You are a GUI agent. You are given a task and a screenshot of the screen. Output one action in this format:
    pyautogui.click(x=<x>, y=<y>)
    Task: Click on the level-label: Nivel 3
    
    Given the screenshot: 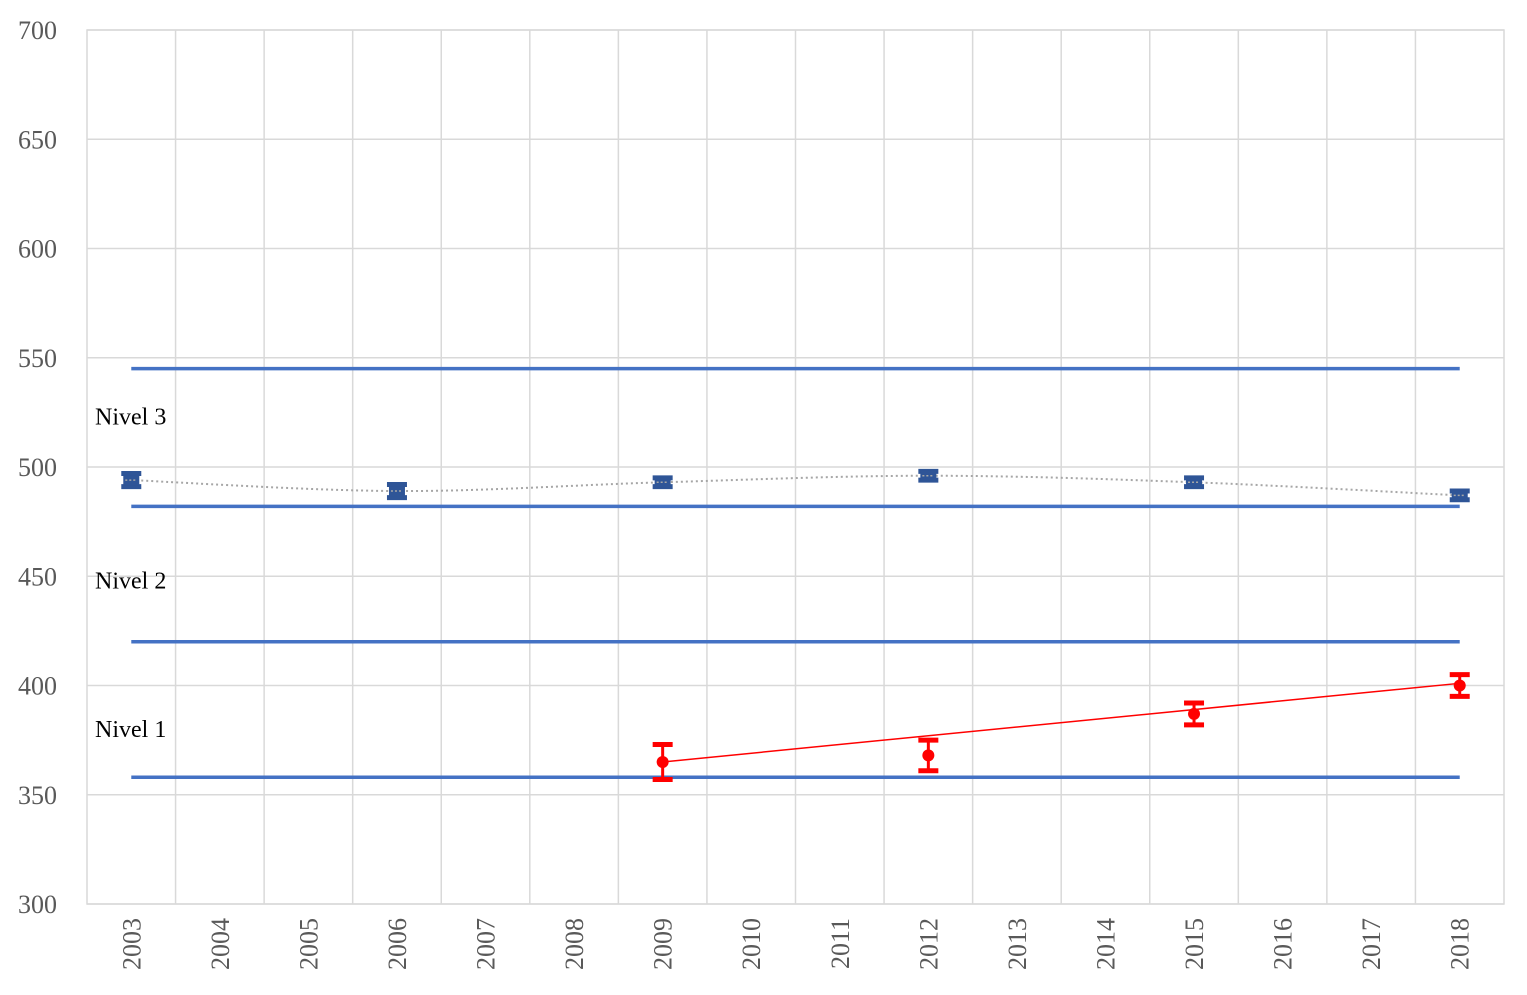 What is the action you would take?
    pyautogui.click(x=130, y=418)
    